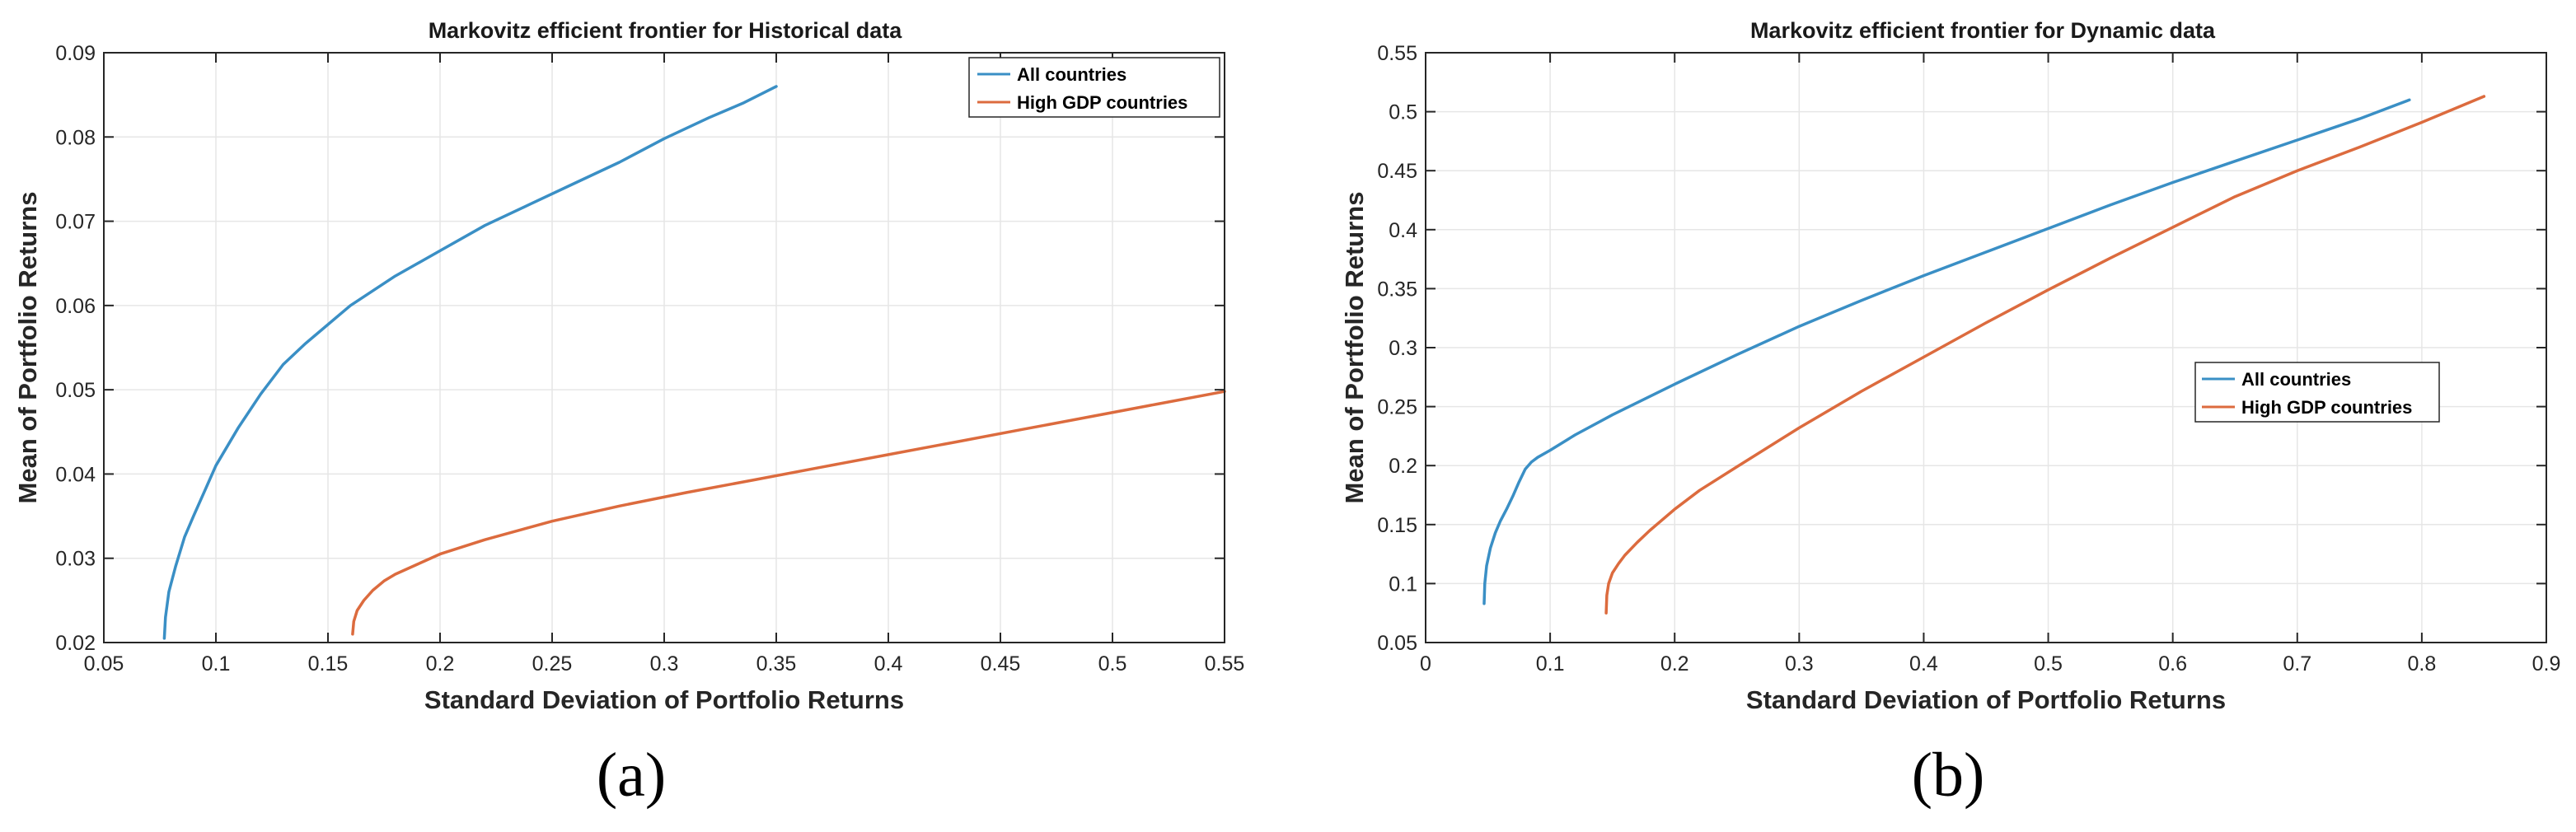  Describe the element at coordinates (1948, 775) in the screenshot. I see `panel-label: (b)` at that location.